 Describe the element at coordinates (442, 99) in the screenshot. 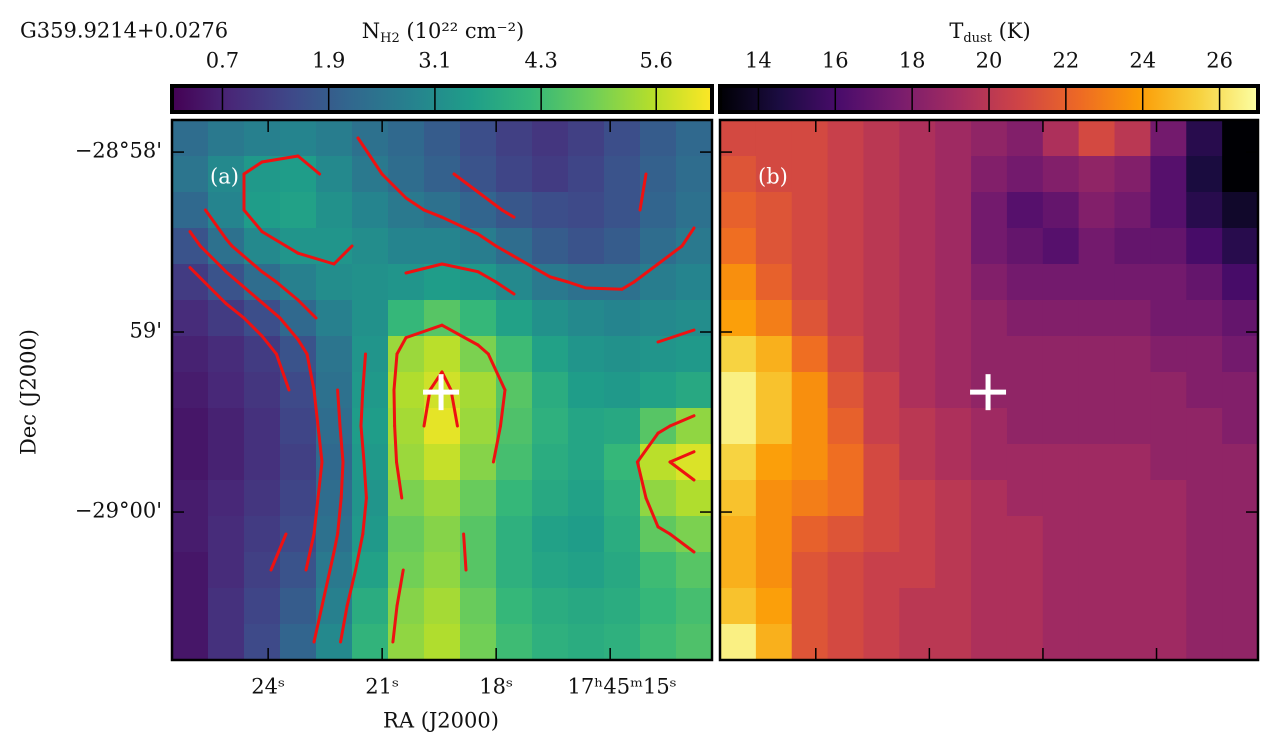

I see `colorbar` at that location.